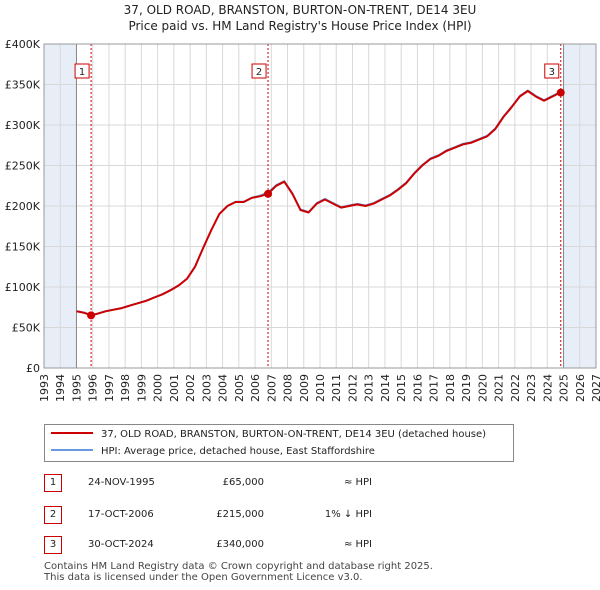  I want to click on x-tick-label: 2006, so click(255, 388).